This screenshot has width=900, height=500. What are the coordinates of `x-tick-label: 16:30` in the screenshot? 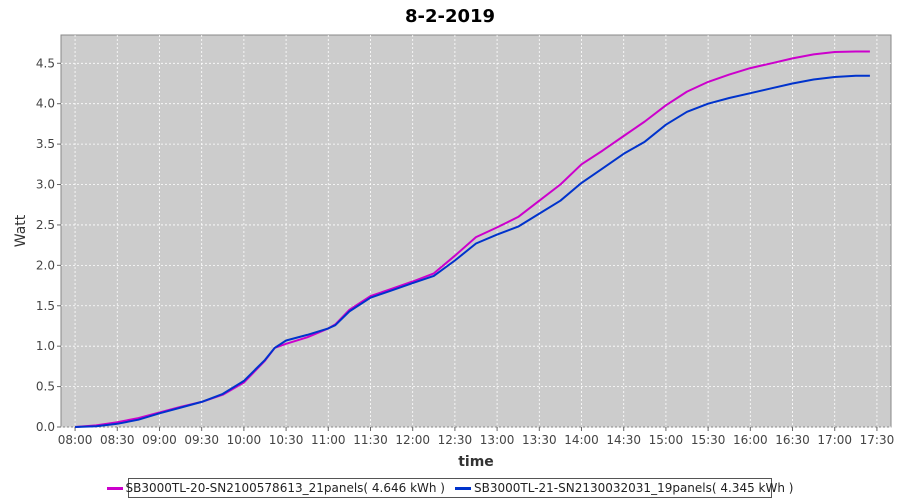 It's located at (792, 440).